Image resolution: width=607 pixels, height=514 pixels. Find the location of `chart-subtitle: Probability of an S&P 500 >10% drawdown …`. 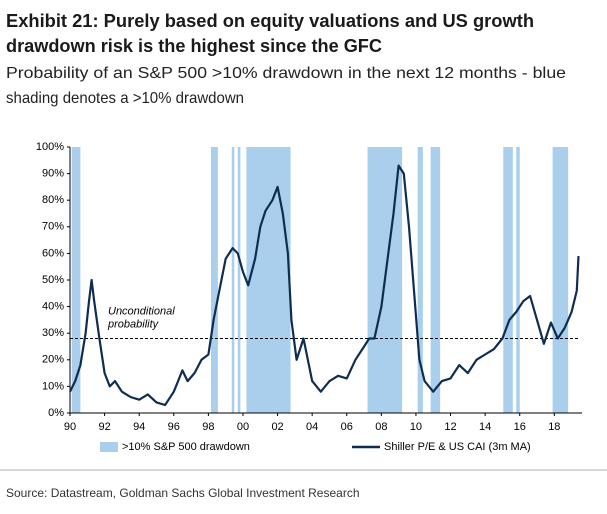

chart-subtitle: Probability of an S&P 500 >10% drawdown … is located at coordinates (286, 73).